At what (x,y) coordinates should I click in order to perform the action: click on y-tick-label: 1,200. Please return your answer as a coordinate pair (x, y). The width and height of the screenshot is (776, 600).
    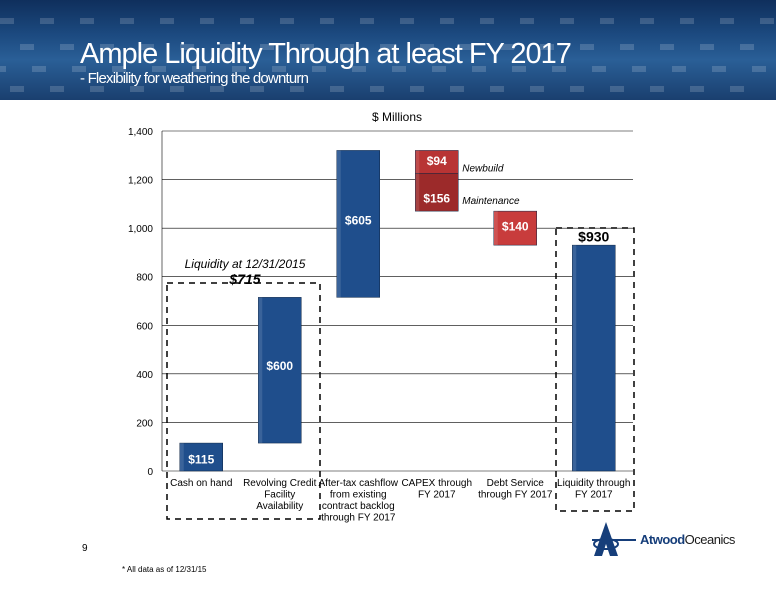
    Looking at the image, I should click on (140, 181).